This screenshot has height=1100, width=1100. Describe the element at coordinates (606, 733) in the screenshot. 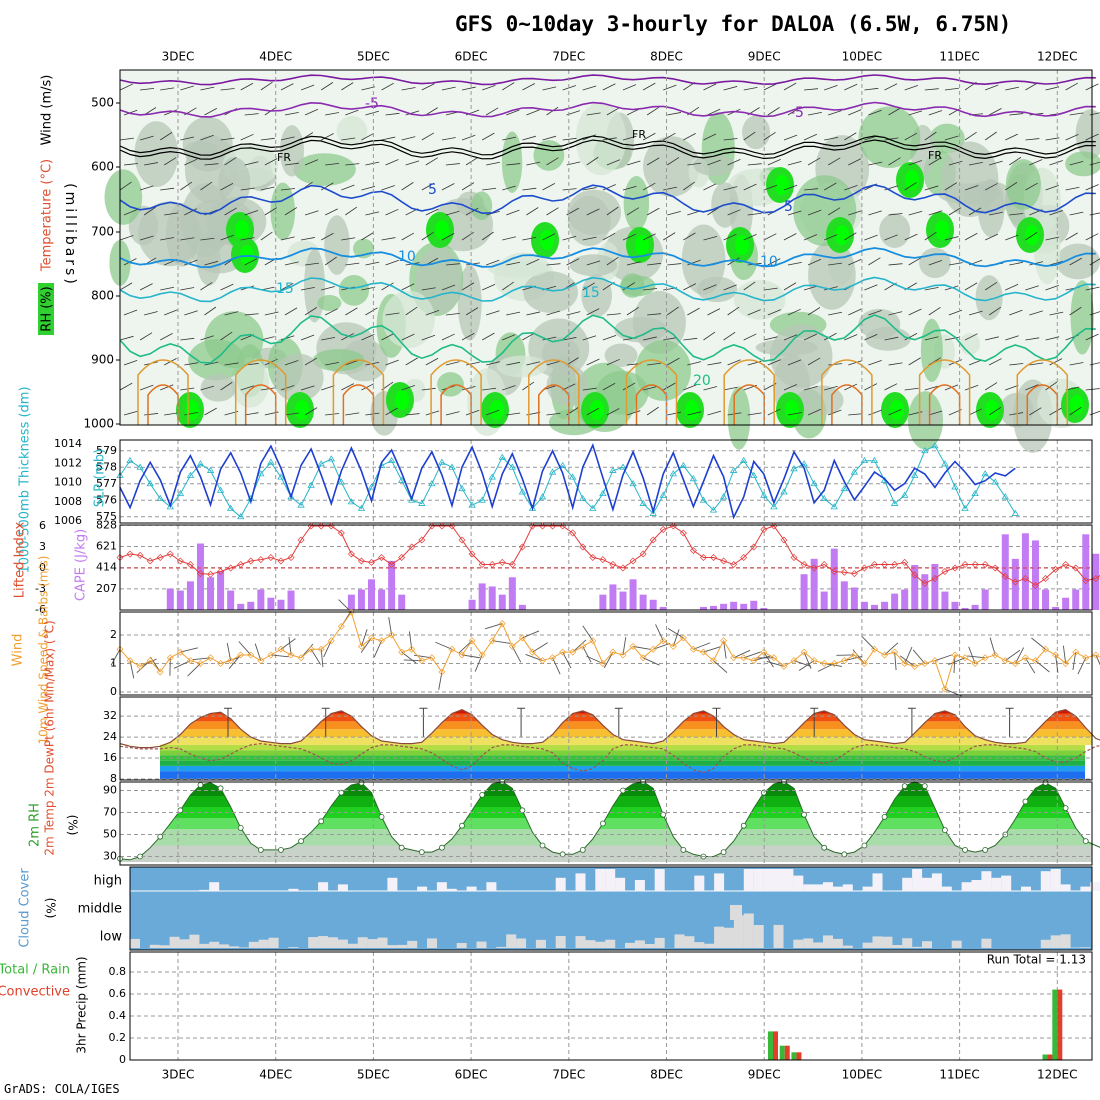

I see `temp-fill-band` at that location.